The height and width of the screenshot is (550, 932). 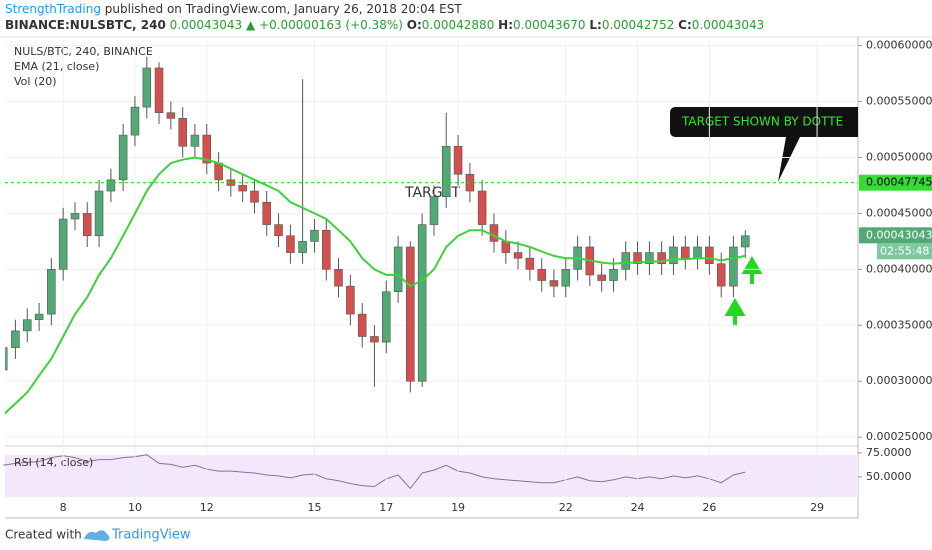 I want to click on callout-text: TARGET SHOWN BY DOTTE, so click(x=762, y=122).